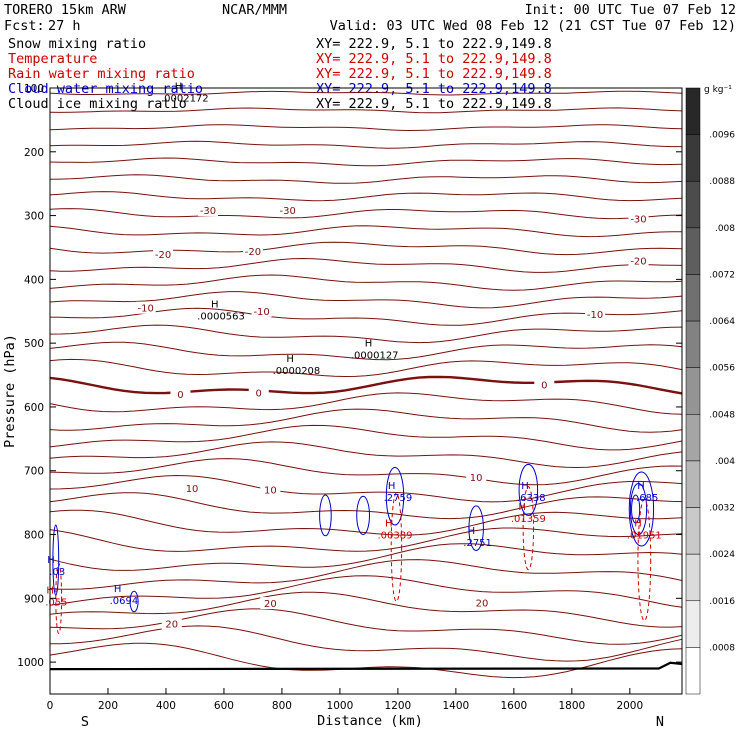 The image size is (740, 740). Describe the element at coordinates (434, 104) in the screenshot. I see `legend-entry-coords: XY= 222.9, 5.1 to 222.9,149.8` at that location.